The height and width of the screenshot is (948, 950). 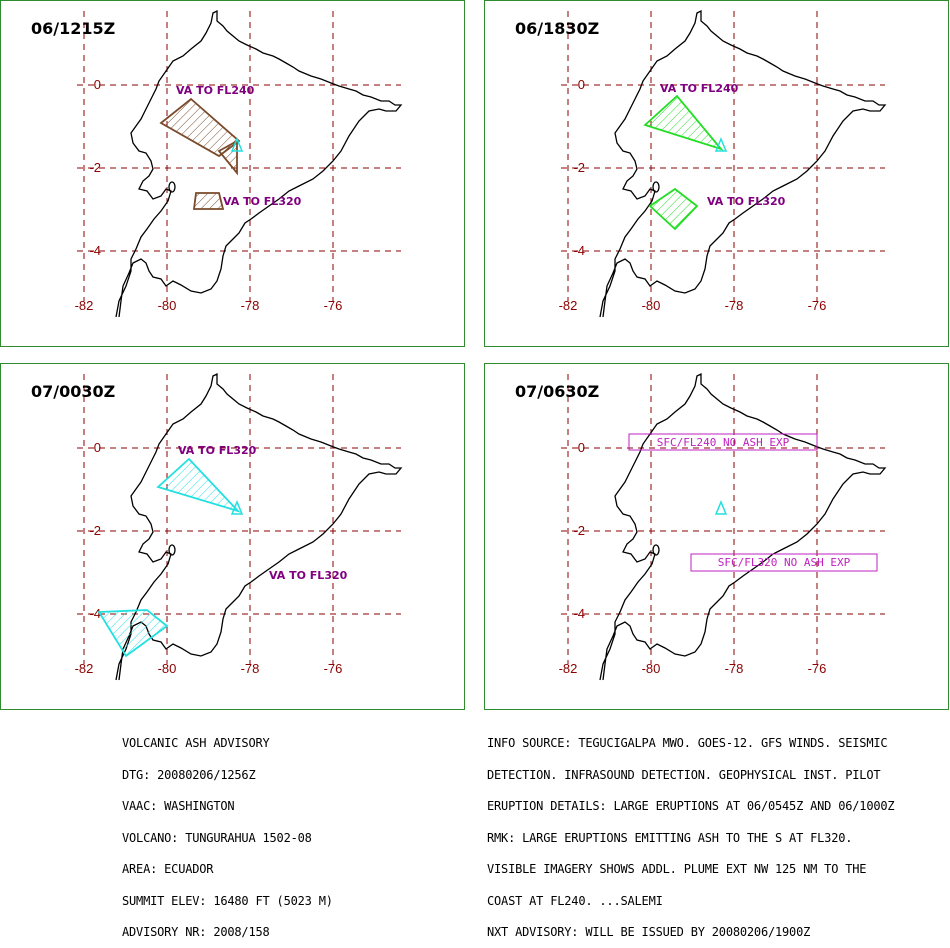 I want to click on panel-time: 06/1830Z, so click(x=557, y=28).